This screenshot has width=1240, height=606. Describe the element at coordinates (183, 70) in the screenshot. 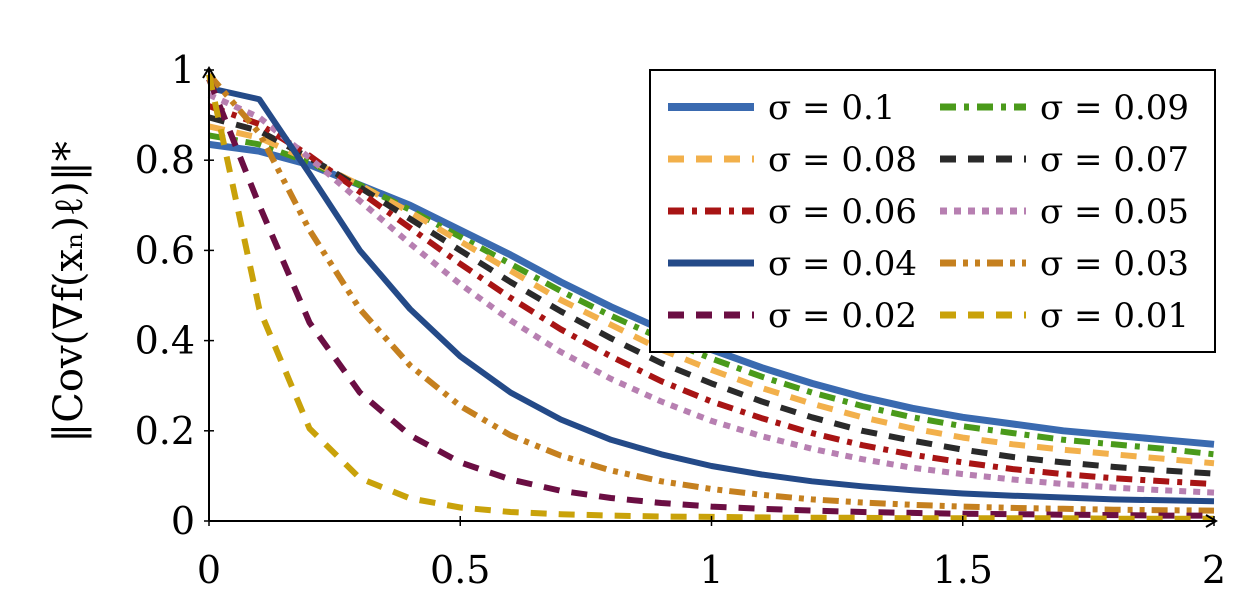

I see `y-tick-label: 1` at that location.